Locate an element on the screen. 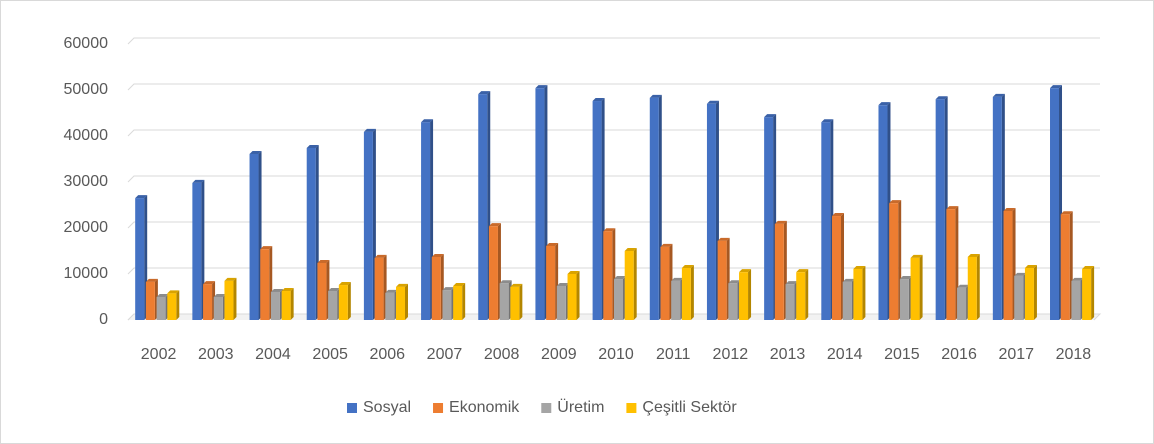 Image resolution: width=1154 pixels, height=444 pixels. y-tick-label: 30000 is located at coordinates (86, 181).